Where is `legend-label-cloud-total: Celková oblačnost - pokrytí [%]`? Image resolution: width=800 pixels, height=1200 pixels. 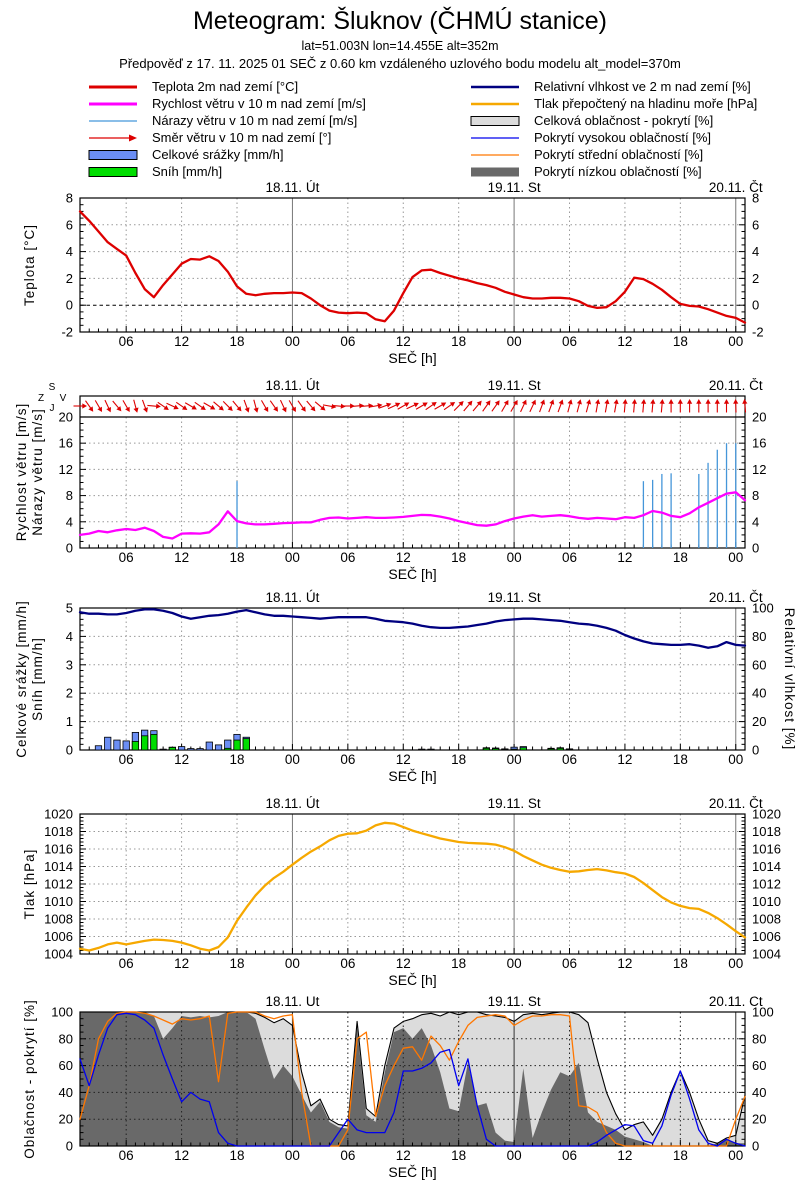 legend-label-cloud-total: Celková oblačnost - pokrytí [%] is located at coordinates (624, 120).